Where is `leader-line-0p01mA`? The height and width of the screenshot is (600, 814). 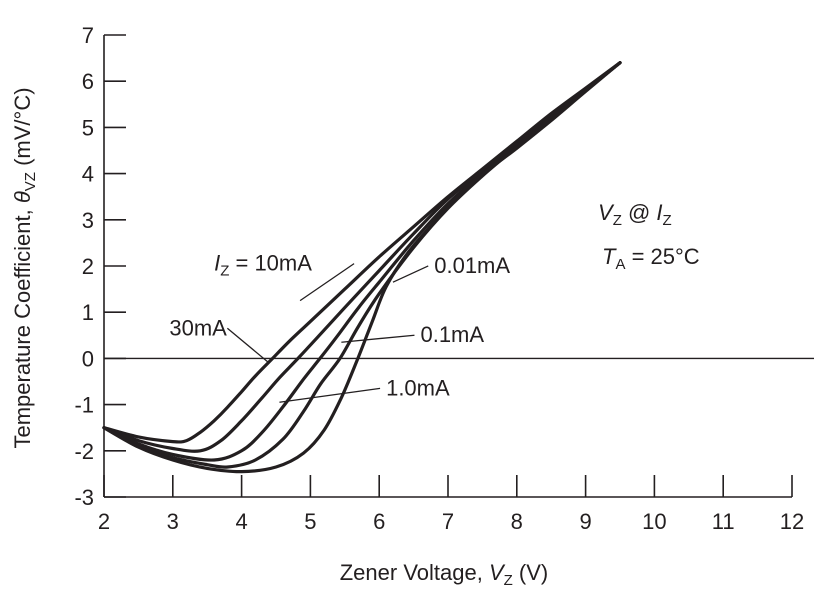
leader-line-0p01mA is located at coordinates (410, 274).